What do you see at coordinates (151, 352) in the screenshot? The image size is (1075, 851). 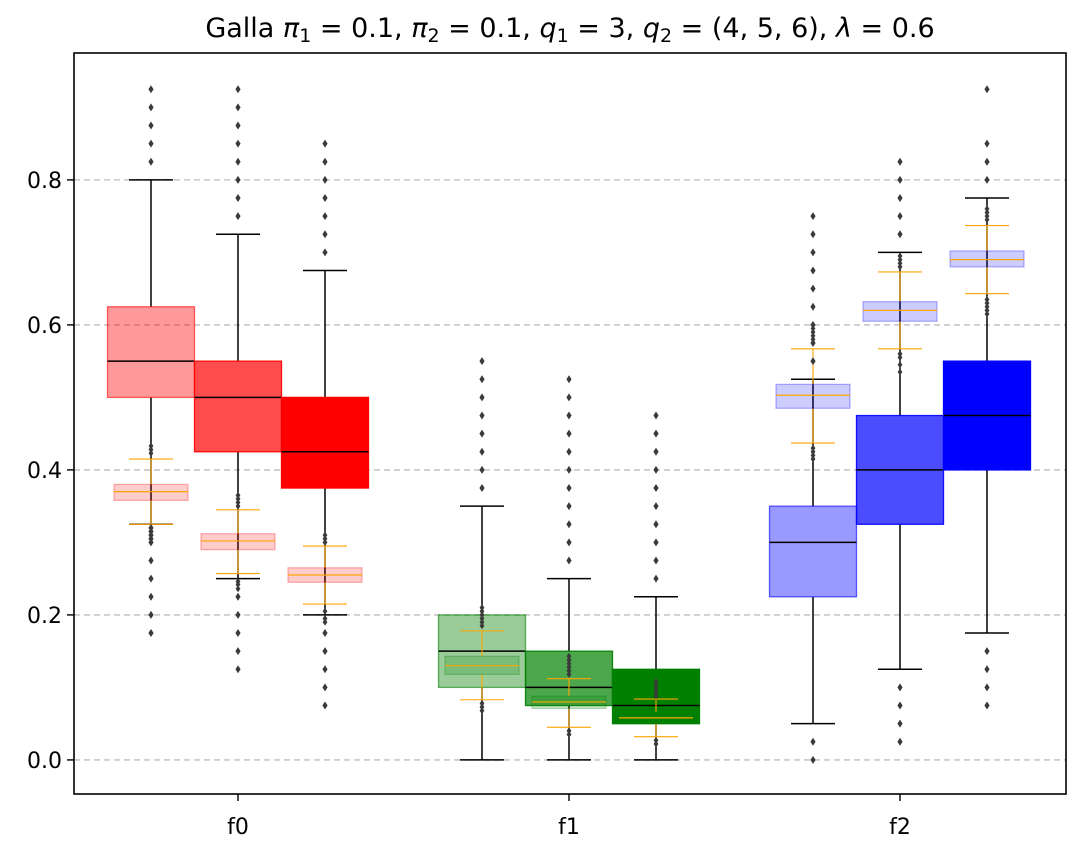 I see `box` at bounding box center [151, 352].